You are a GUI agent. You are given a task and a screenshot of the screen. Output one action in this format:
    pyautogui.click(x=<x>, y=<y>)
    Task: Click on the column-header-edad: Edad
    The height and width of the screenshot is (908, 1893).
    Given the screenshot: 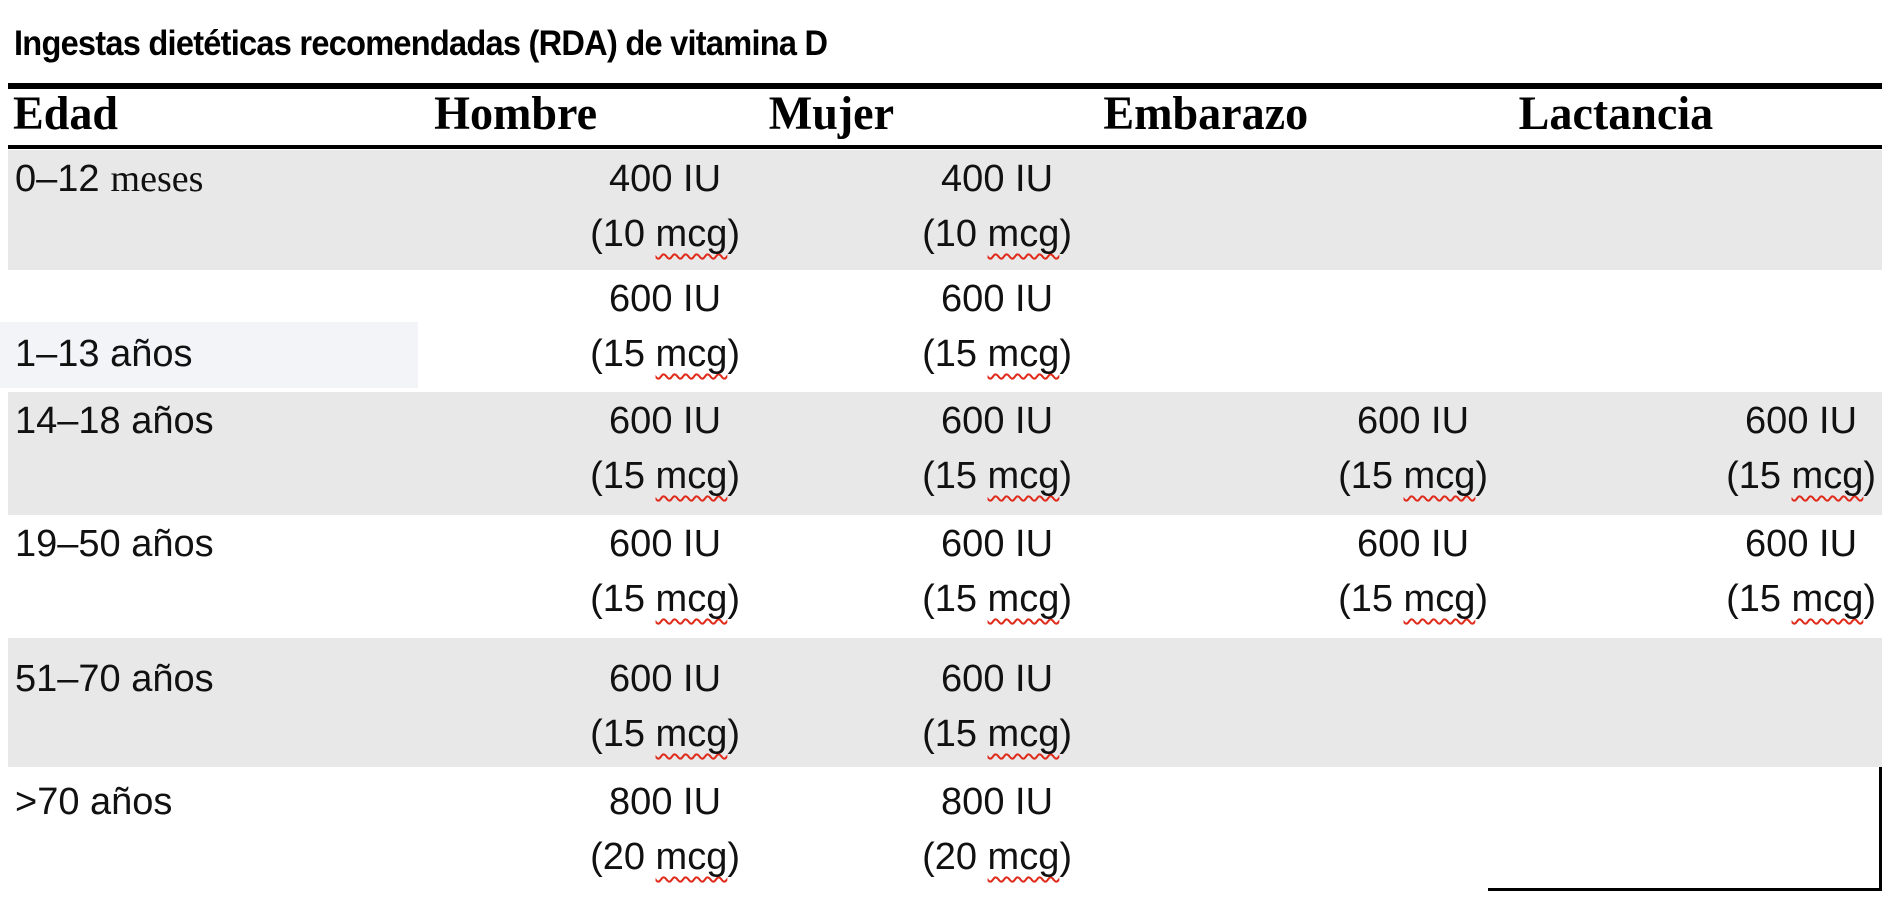 What is the action you would take?
    pyautogui.click(x=66, y=113)
    